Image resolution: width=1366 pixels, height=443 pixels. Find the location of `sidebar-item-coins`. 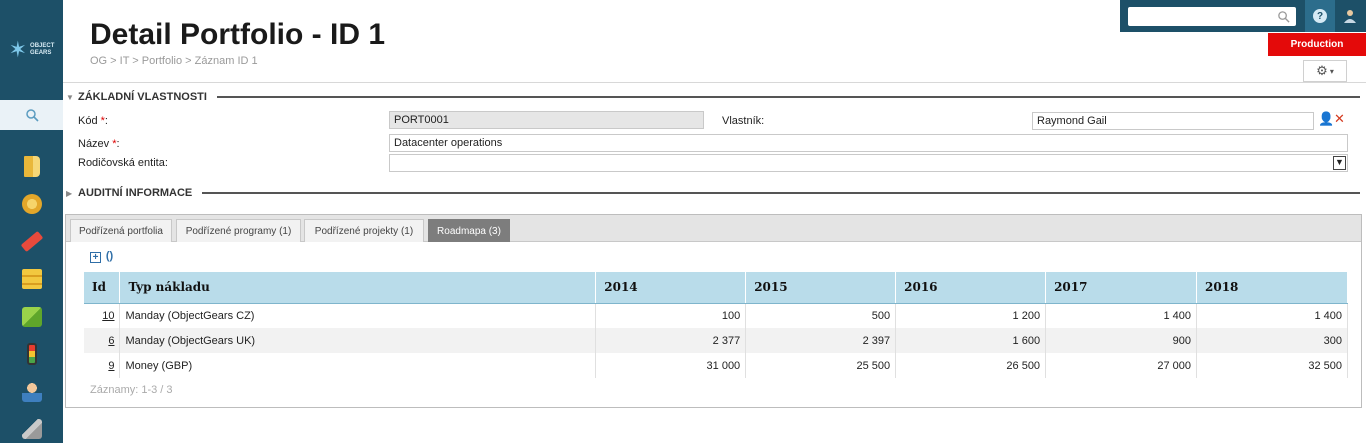

sidebar-item-coins is located at coordinates (31, 280).